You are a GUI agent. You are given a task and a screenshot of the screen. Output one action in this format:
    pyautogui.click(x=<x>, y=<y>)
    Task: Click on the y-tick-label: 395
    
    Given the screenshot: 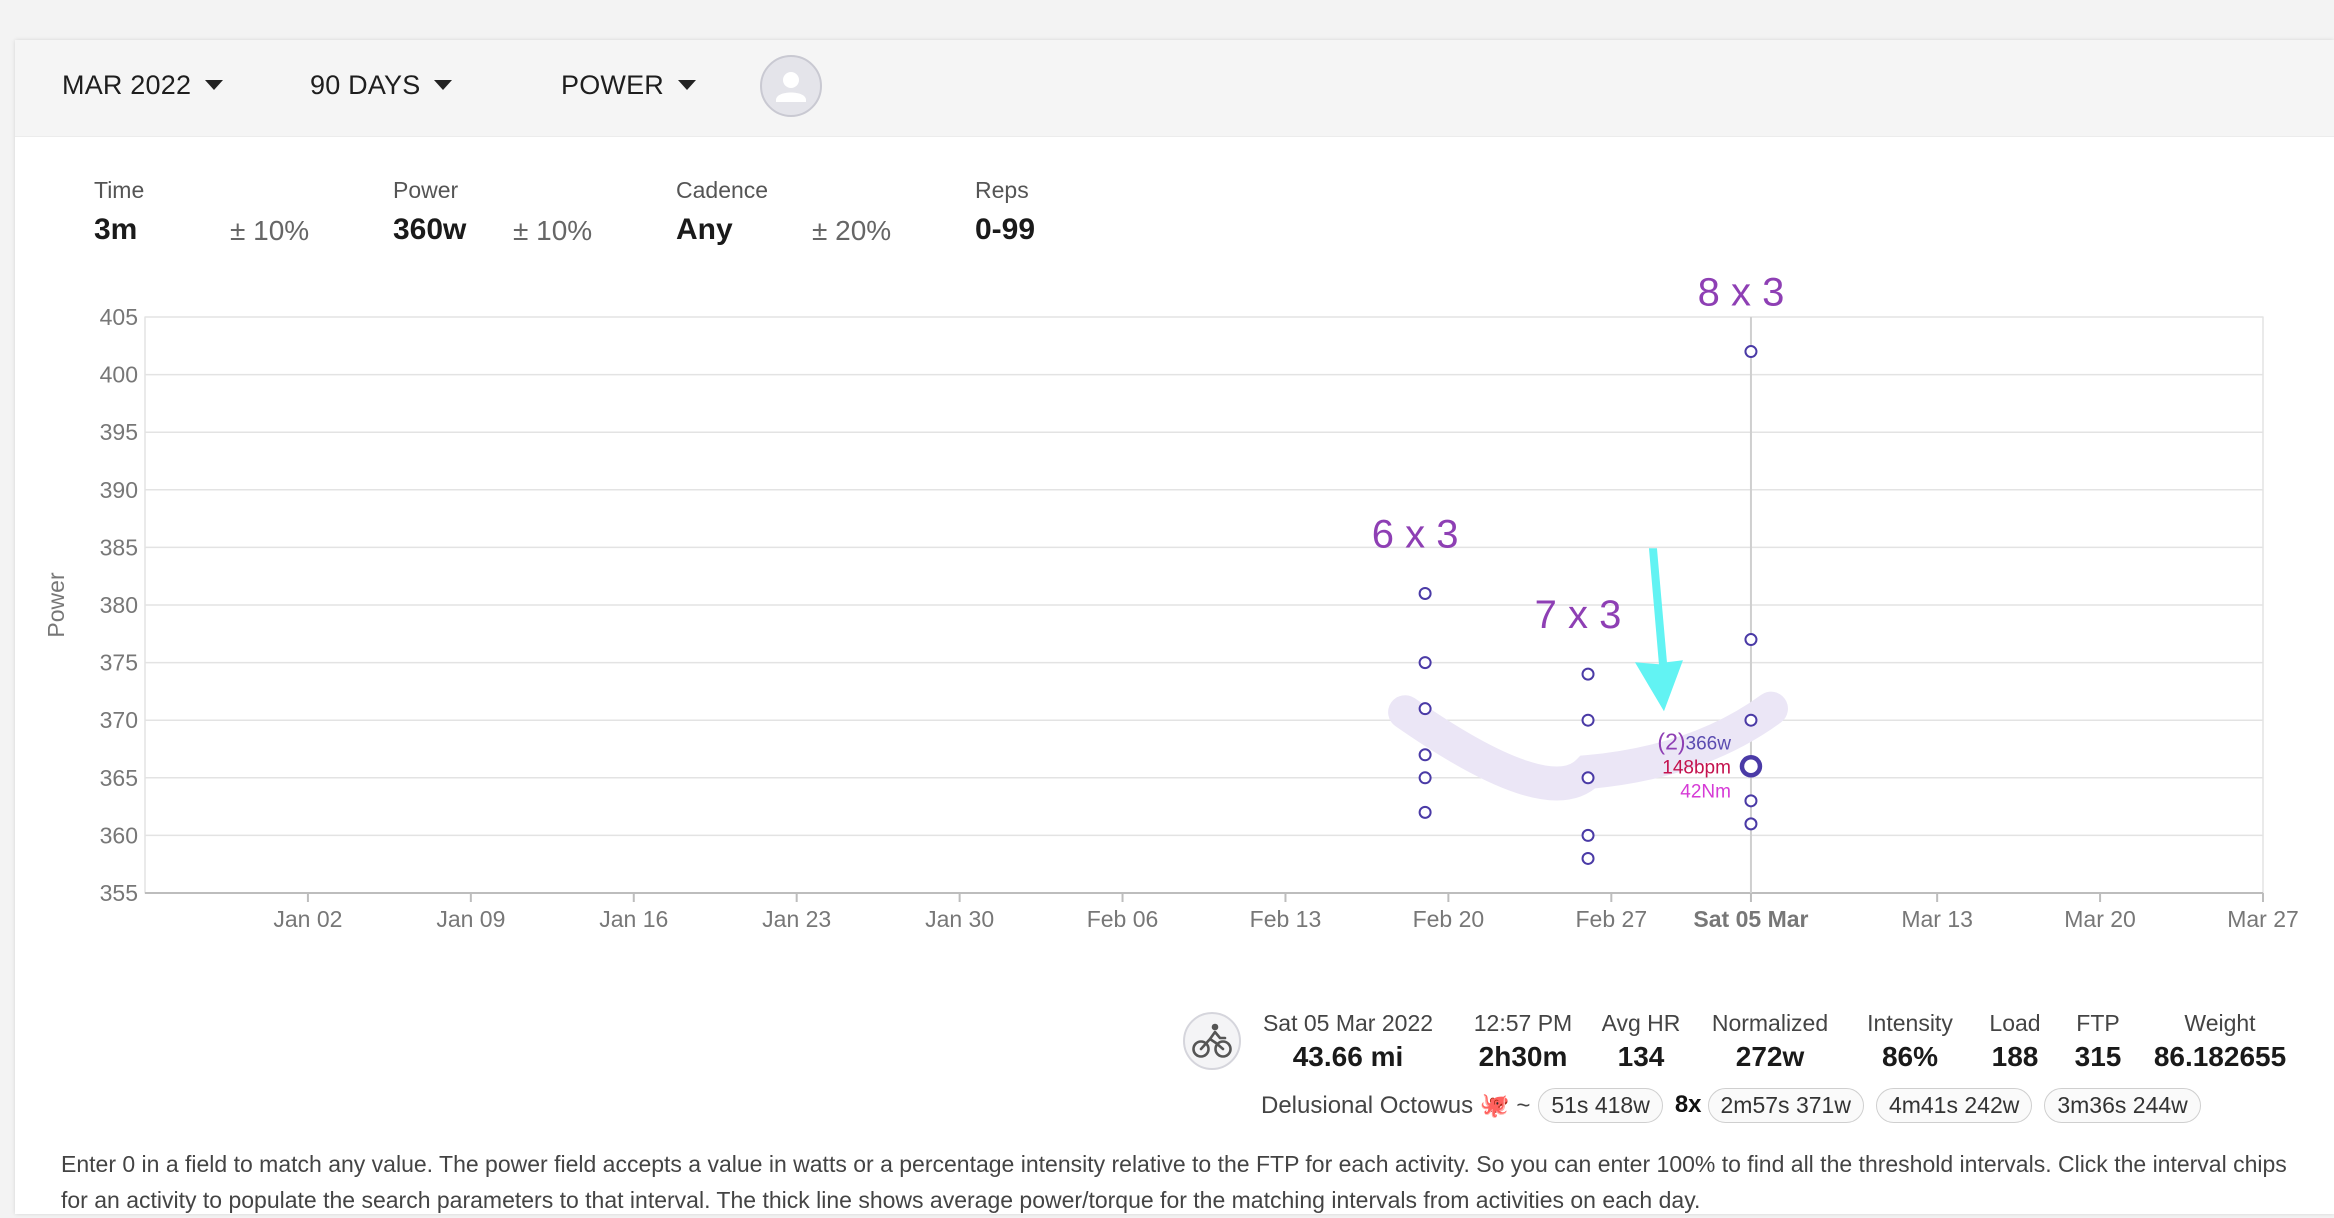 What is the action you would take?
    pyautogui.click(x=119, y=432)
    